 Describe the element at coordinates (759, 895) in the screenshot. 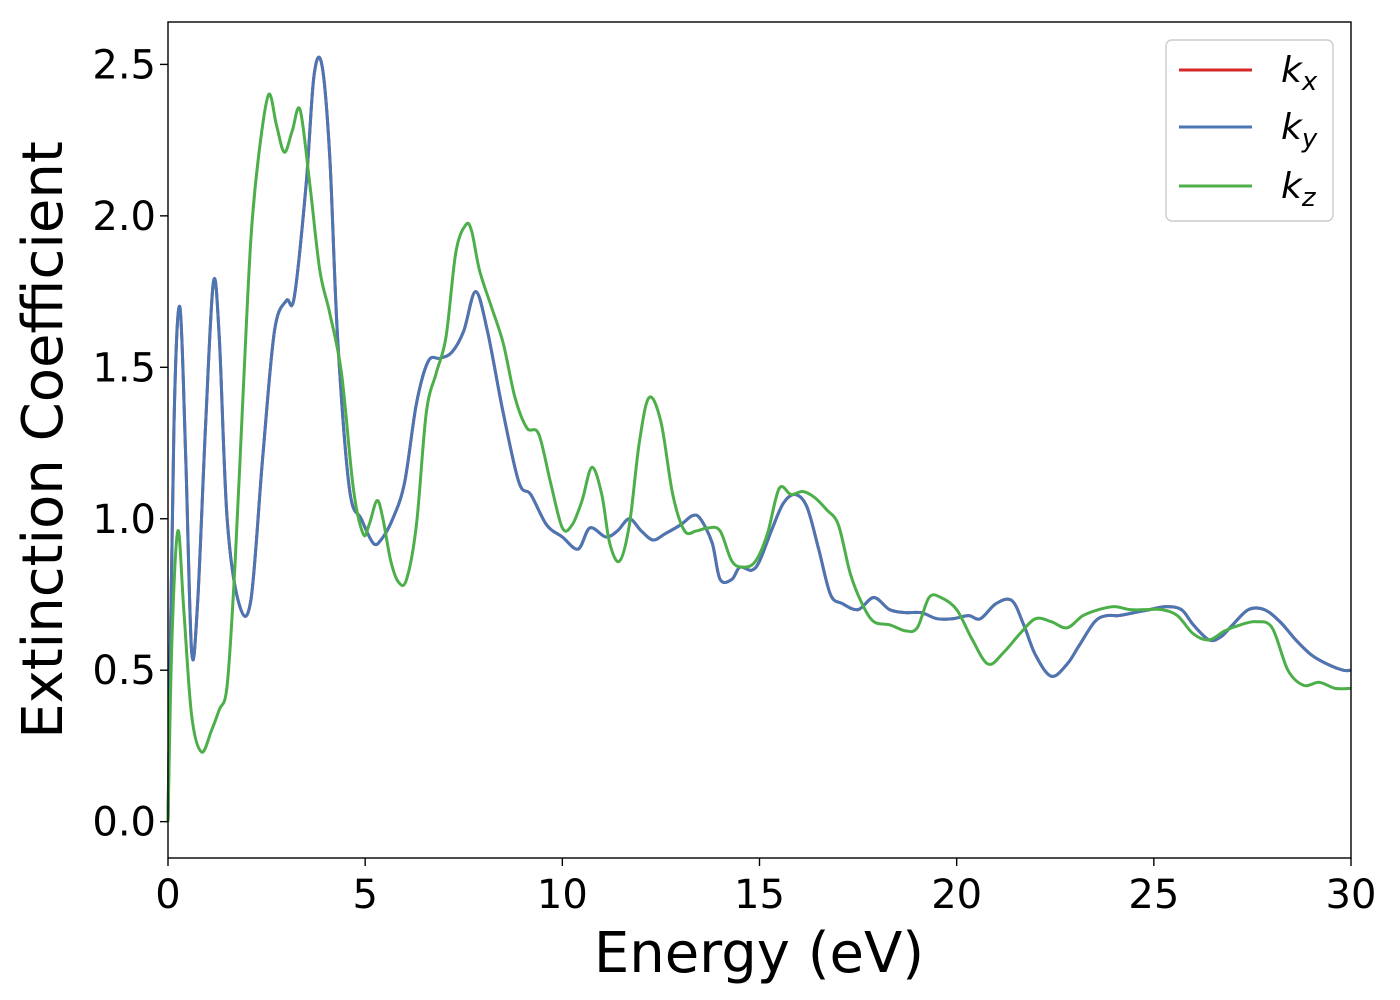

I see `x-tick-label: 15` at that location.